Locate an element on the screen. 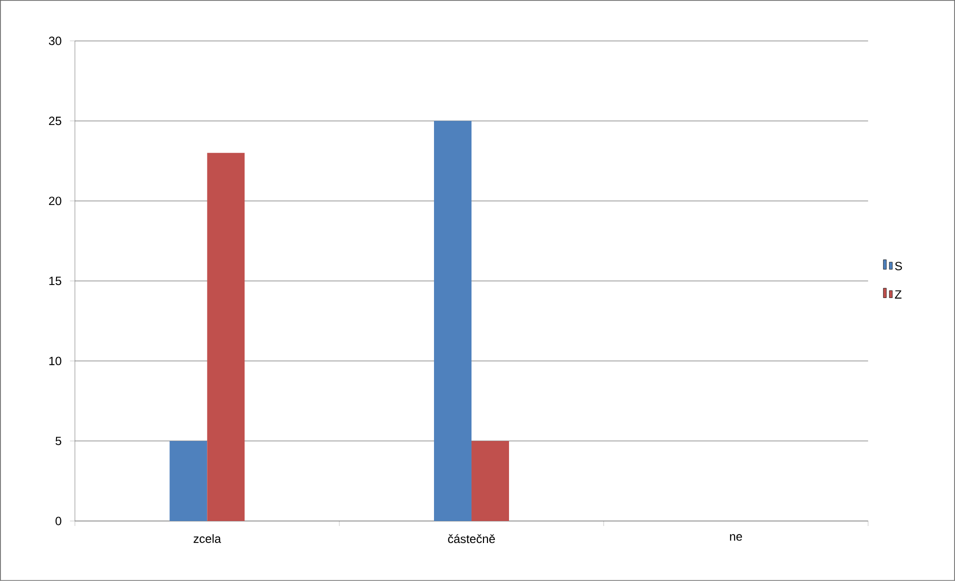 The height and width of the screenshot is (581, 955). legend-label: Z is located at coordinates (898, 294).